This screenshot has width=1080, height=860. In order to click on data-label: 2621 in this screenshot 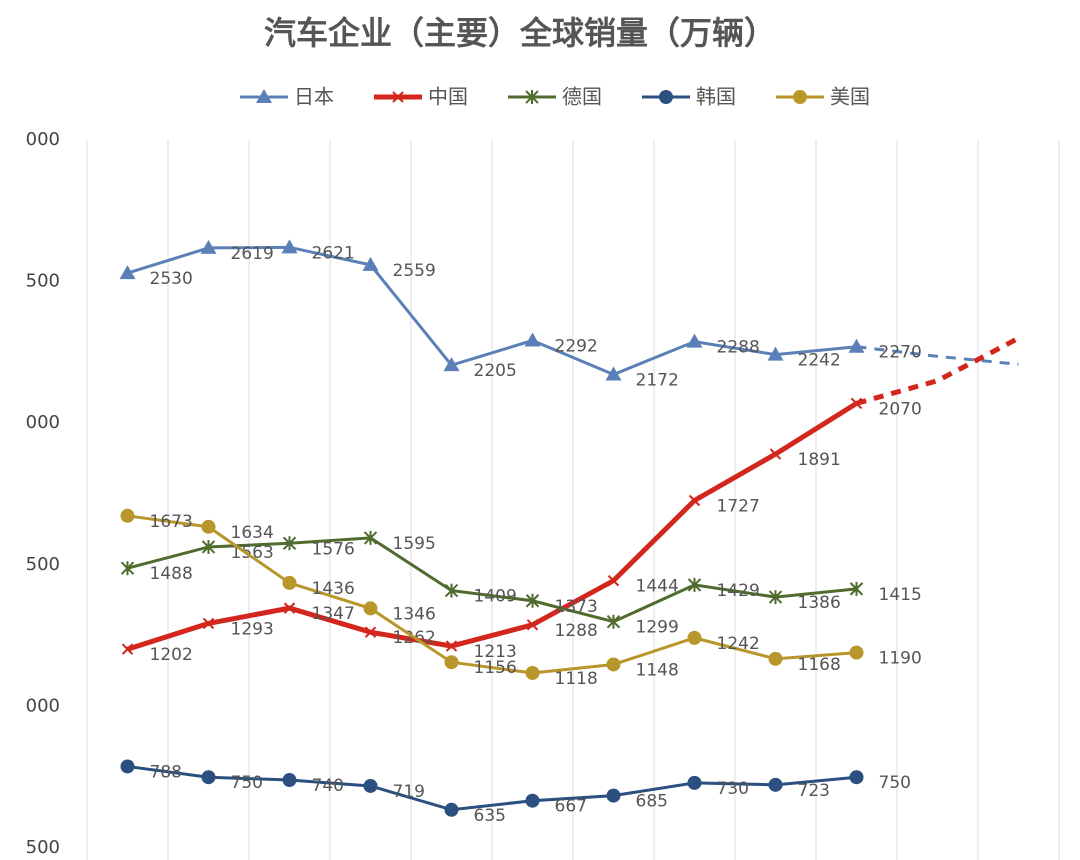, I will do `click(333, 253)`.